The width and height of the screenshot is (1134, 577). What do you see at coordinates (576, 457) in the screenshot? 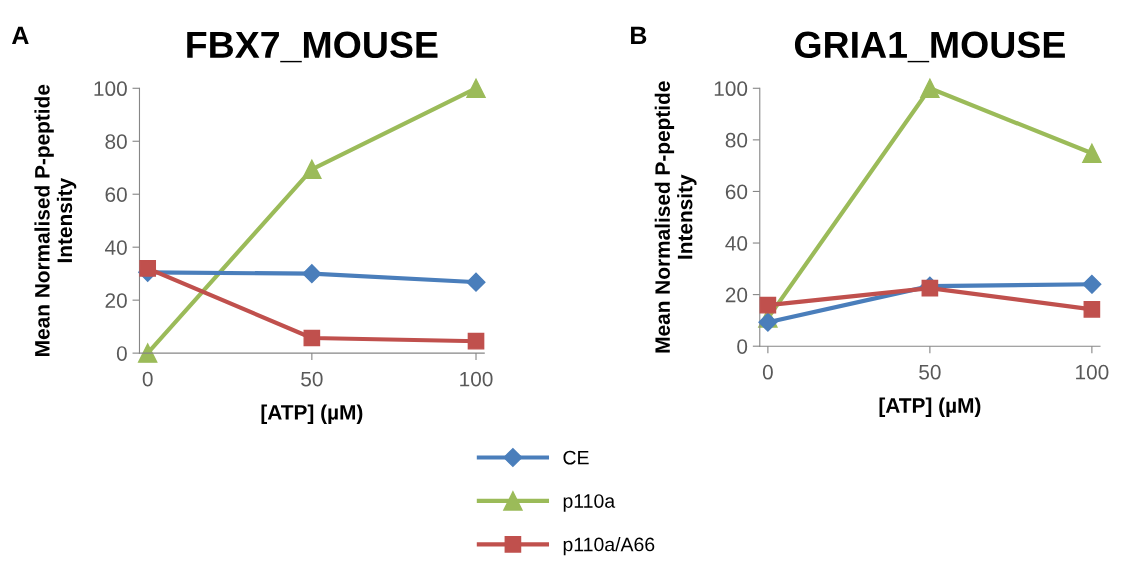
I see `legend-label: CE` at bounding box center [576, 457].